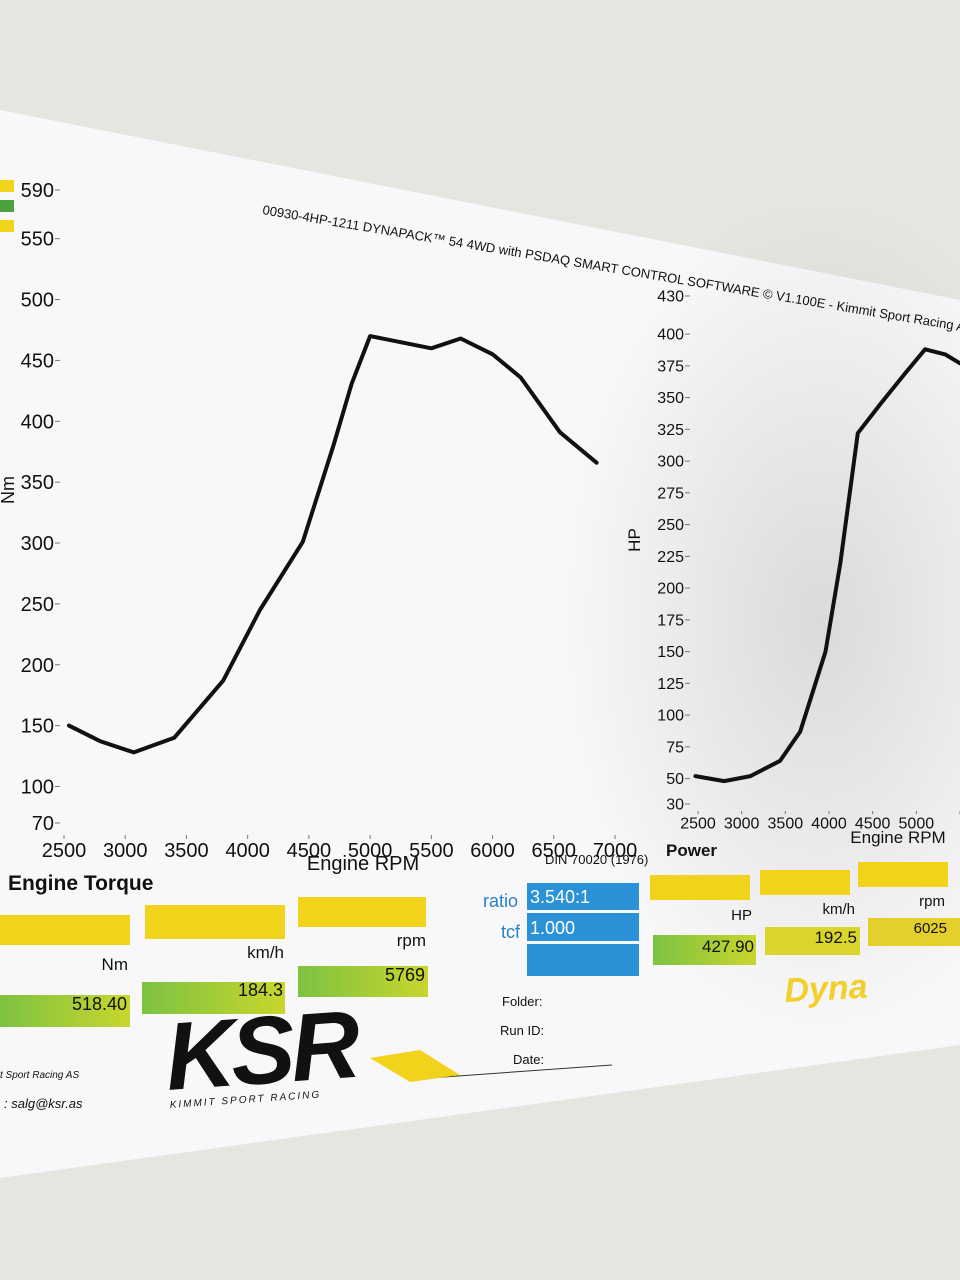 Image resolution: width=960 pixels, height=1280 pixels. Describe the element at coordinates (835, 937) in the screenshot. I see `readout-value: 192.5` at that location.